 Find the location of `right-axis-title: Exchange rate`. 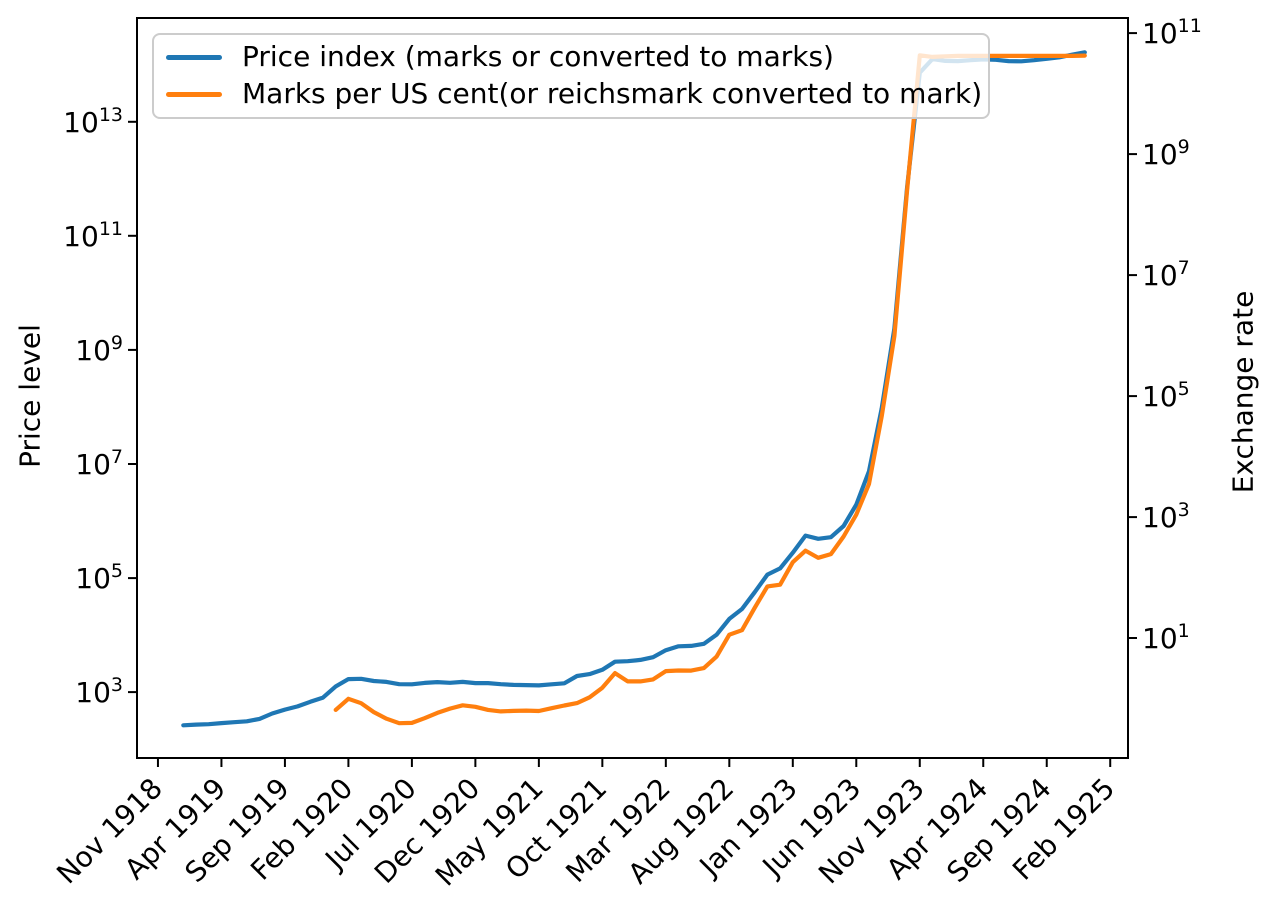

right-axis-title: Exchange rate is located at coordinates (1243, 392).